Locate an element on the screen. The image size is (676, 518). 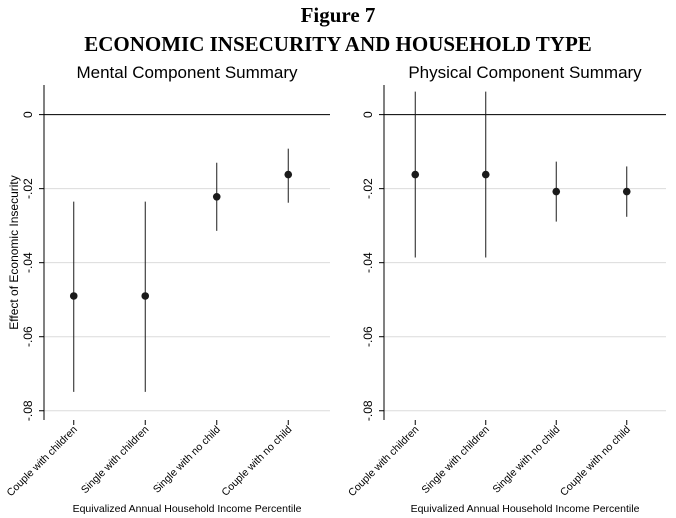
y-axis-label: Effect of Economic Insecurity is located at coordinates (14, 252).